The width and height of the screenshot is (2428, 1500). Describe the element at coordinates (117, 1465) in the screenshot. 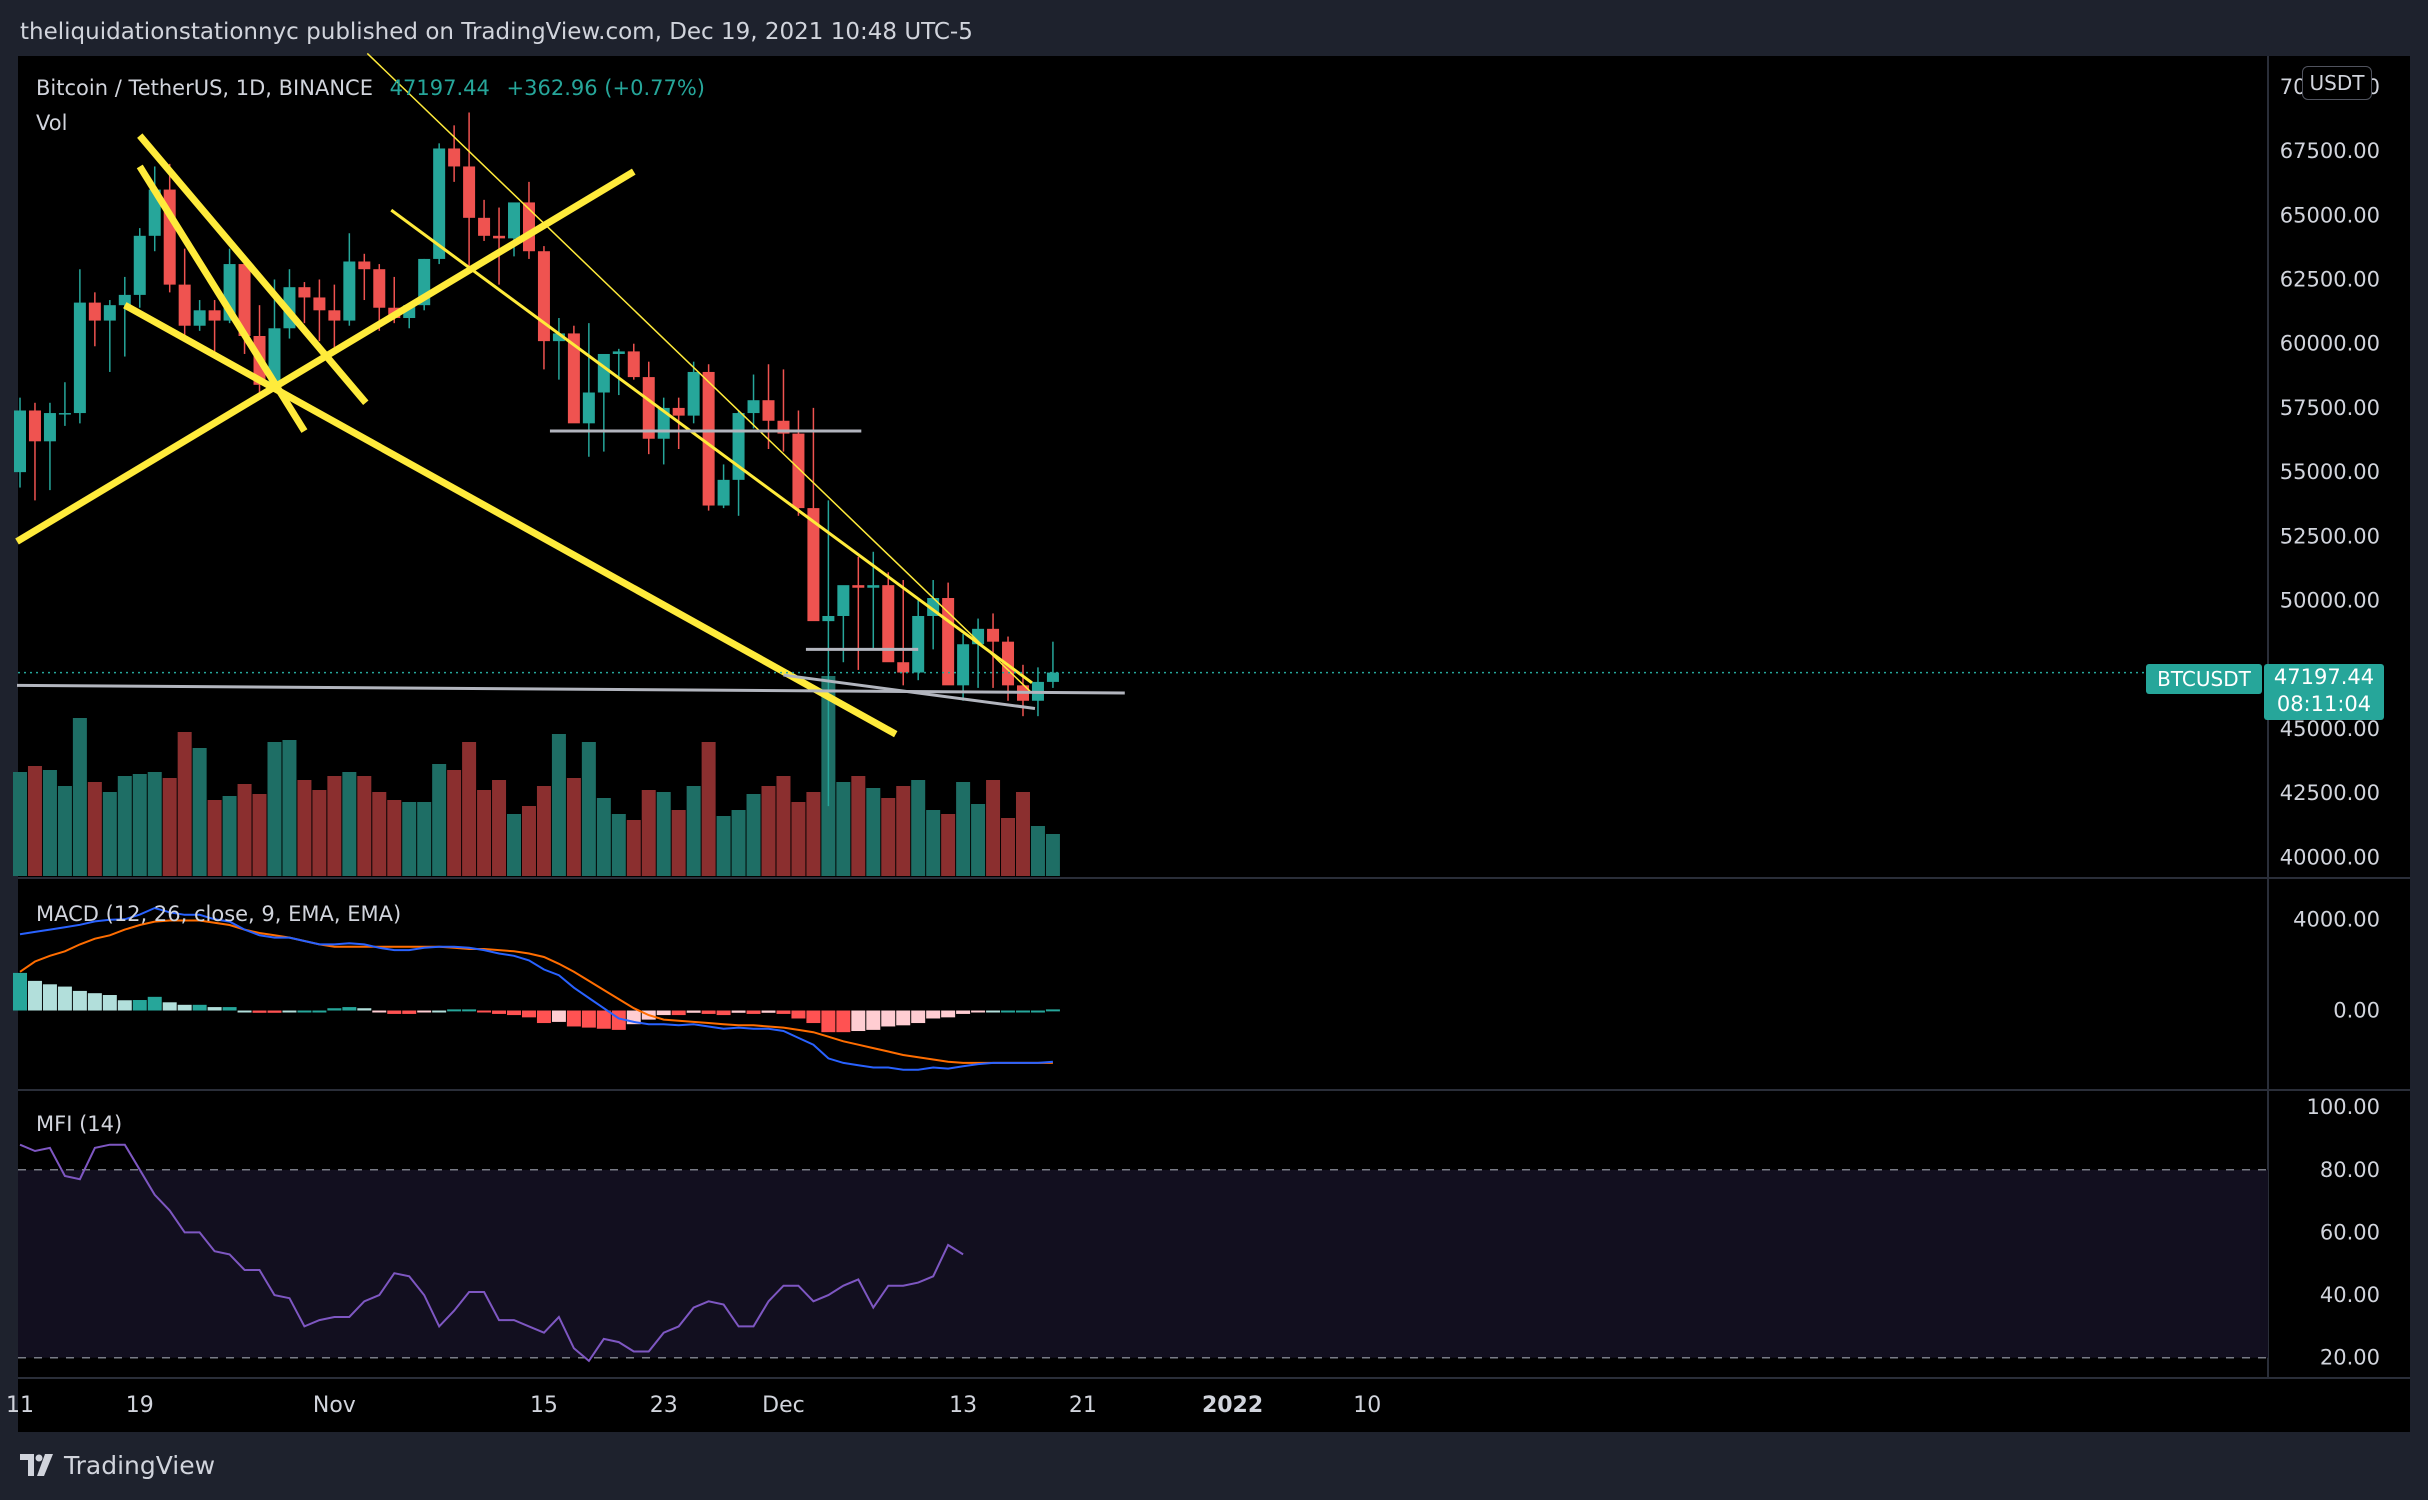

I see `tradingview-logo: TradingView` at that location.